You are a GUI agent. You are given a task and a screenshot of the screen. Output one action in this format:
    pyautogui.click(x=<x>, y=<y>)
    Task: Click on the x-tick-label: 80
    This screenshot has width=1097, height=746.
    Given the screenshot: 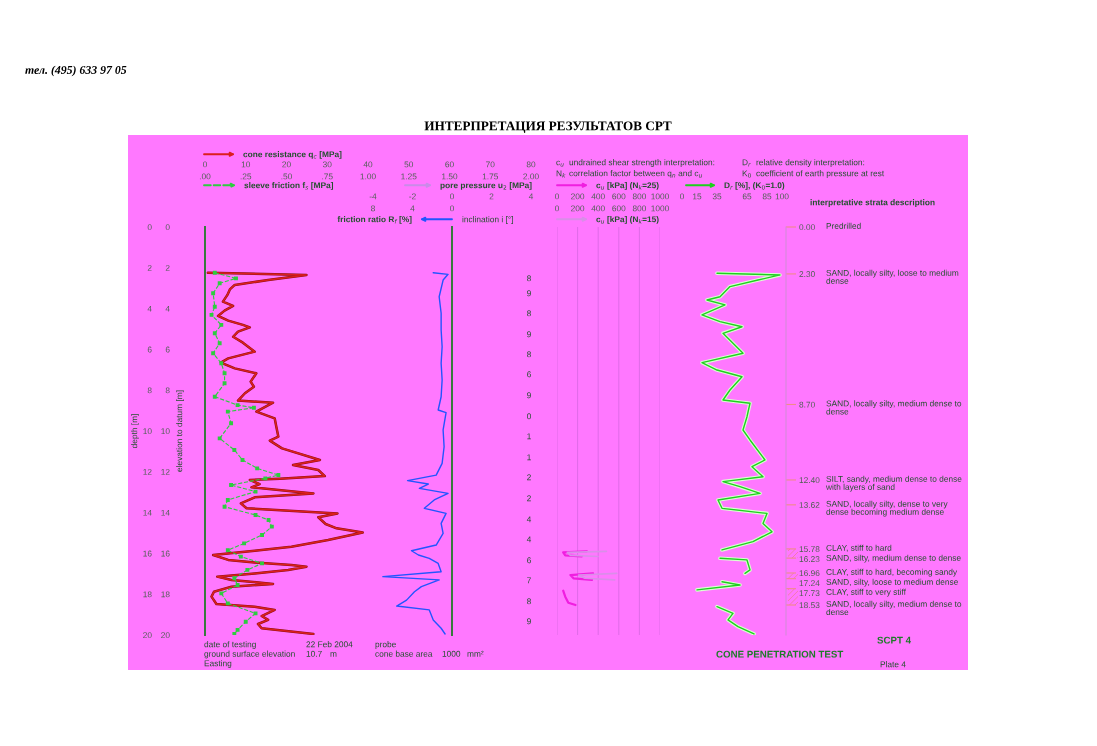 What is the action you would take?
    pyautogui.click(x=531, y=164)
    